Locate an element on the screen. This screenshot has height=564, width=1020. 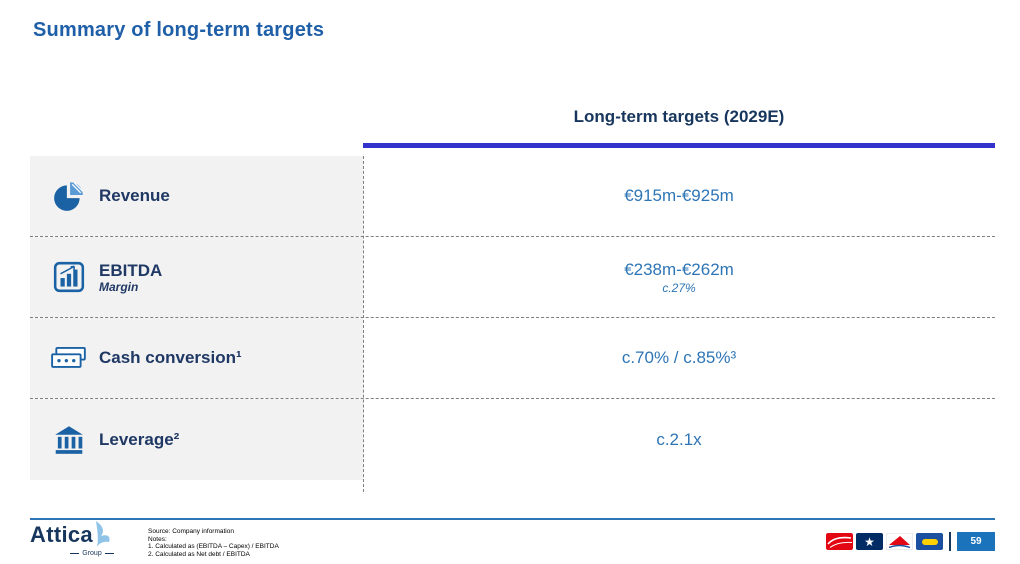
row-label: Cash conversion¹ is located at coordinates (170, 357).